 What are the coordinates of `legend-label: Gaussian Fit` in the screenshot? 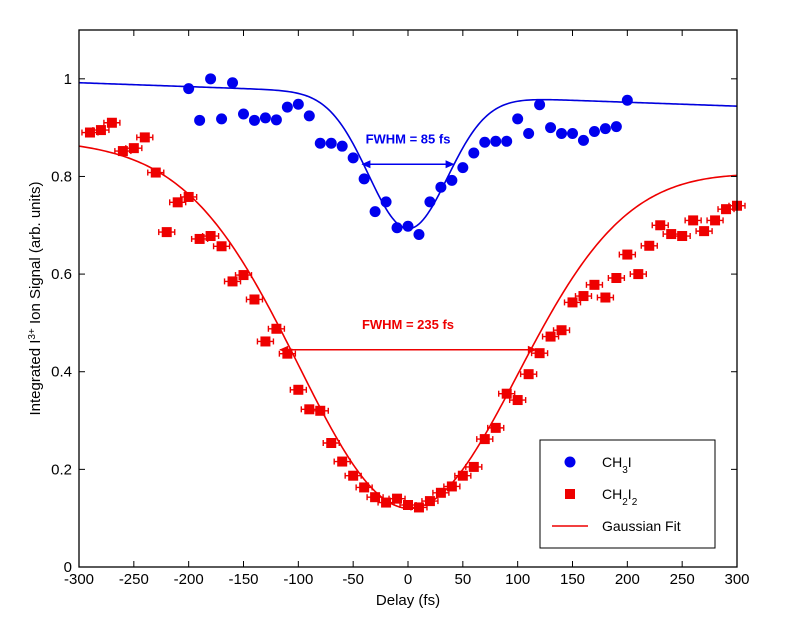 It's located at (641, 526).